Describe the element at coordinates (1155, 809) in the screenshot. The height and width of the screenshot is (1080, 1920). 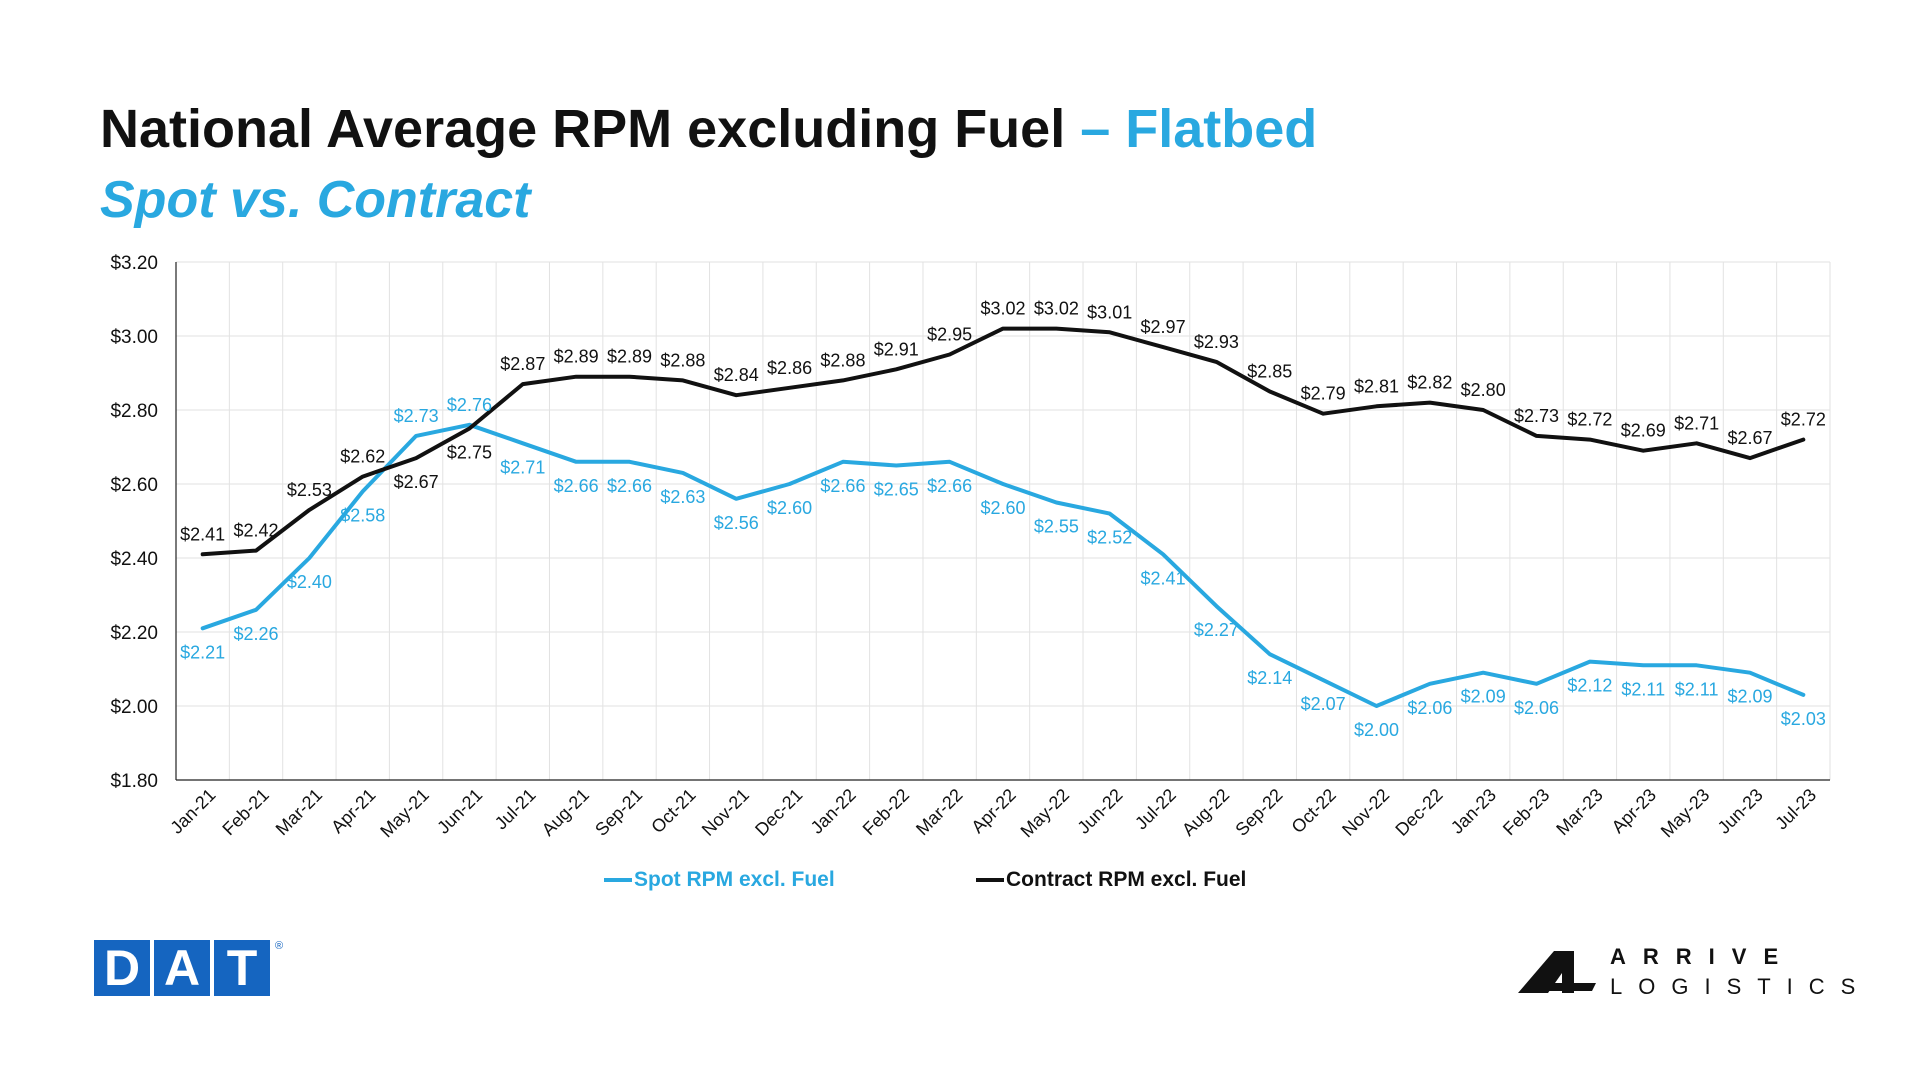
I see `x-tick-label: Jul-22` at that location.